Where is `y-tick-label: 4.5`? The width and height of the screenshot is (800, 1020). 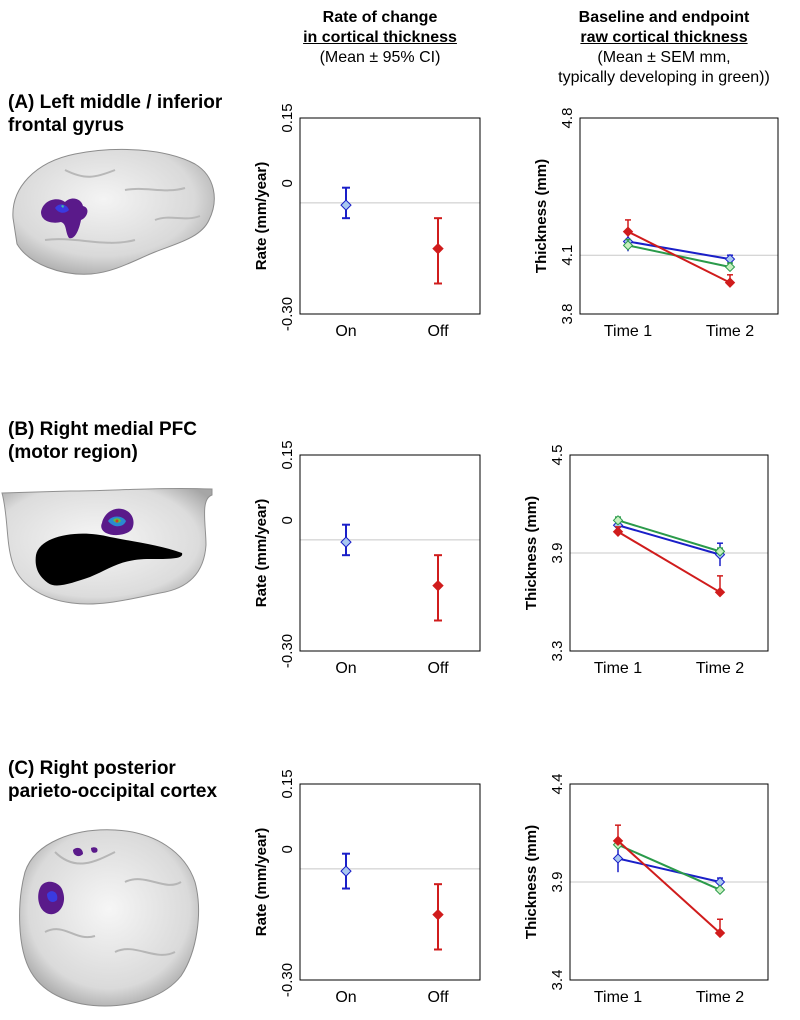
y-tick-label: 4.5 is located at coordinates (557, 455).